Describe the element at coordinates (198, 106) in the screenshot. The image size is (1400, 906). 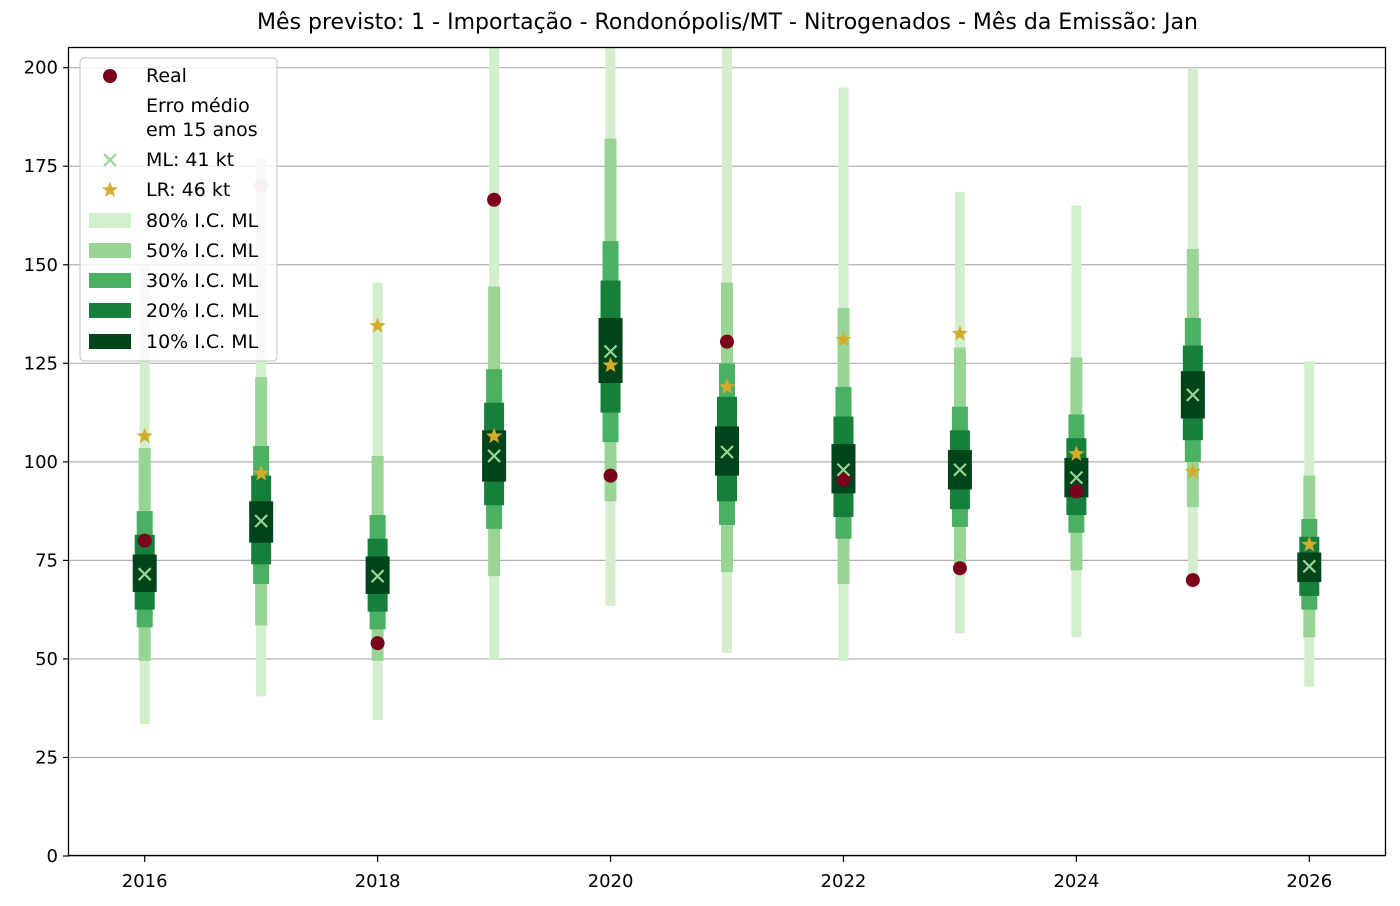
I see `legend-error-header-line1: Erro médio` at that location.